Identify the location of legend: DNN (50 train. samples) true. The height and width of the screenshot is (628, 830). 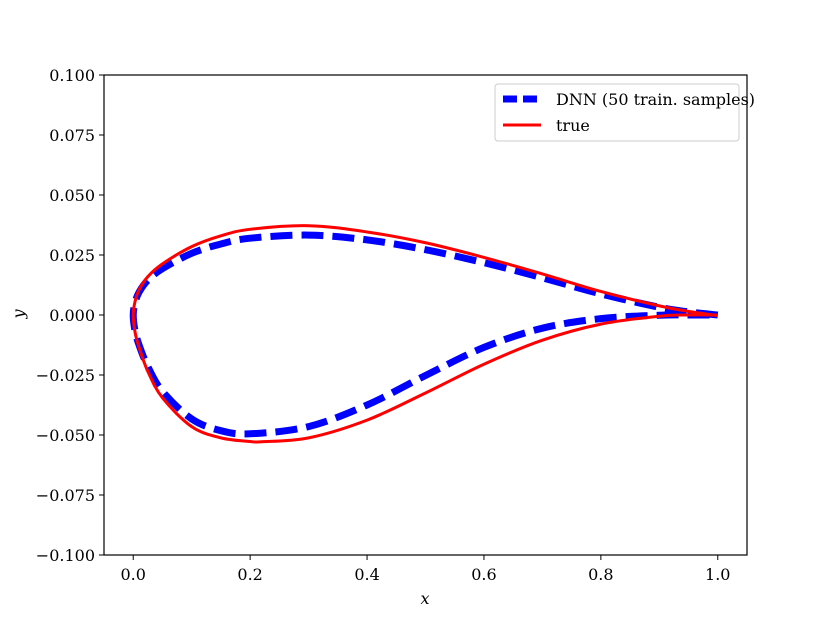
(624, 112).